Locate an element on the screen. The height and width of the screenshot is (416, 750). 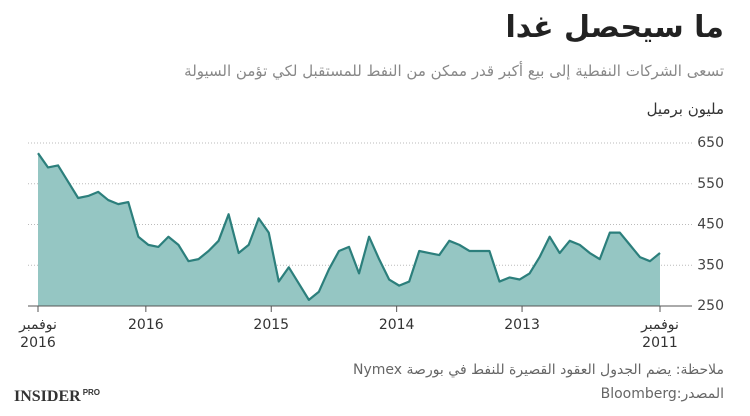
logo-suffix: PRO is located at coordinates (91, 392).